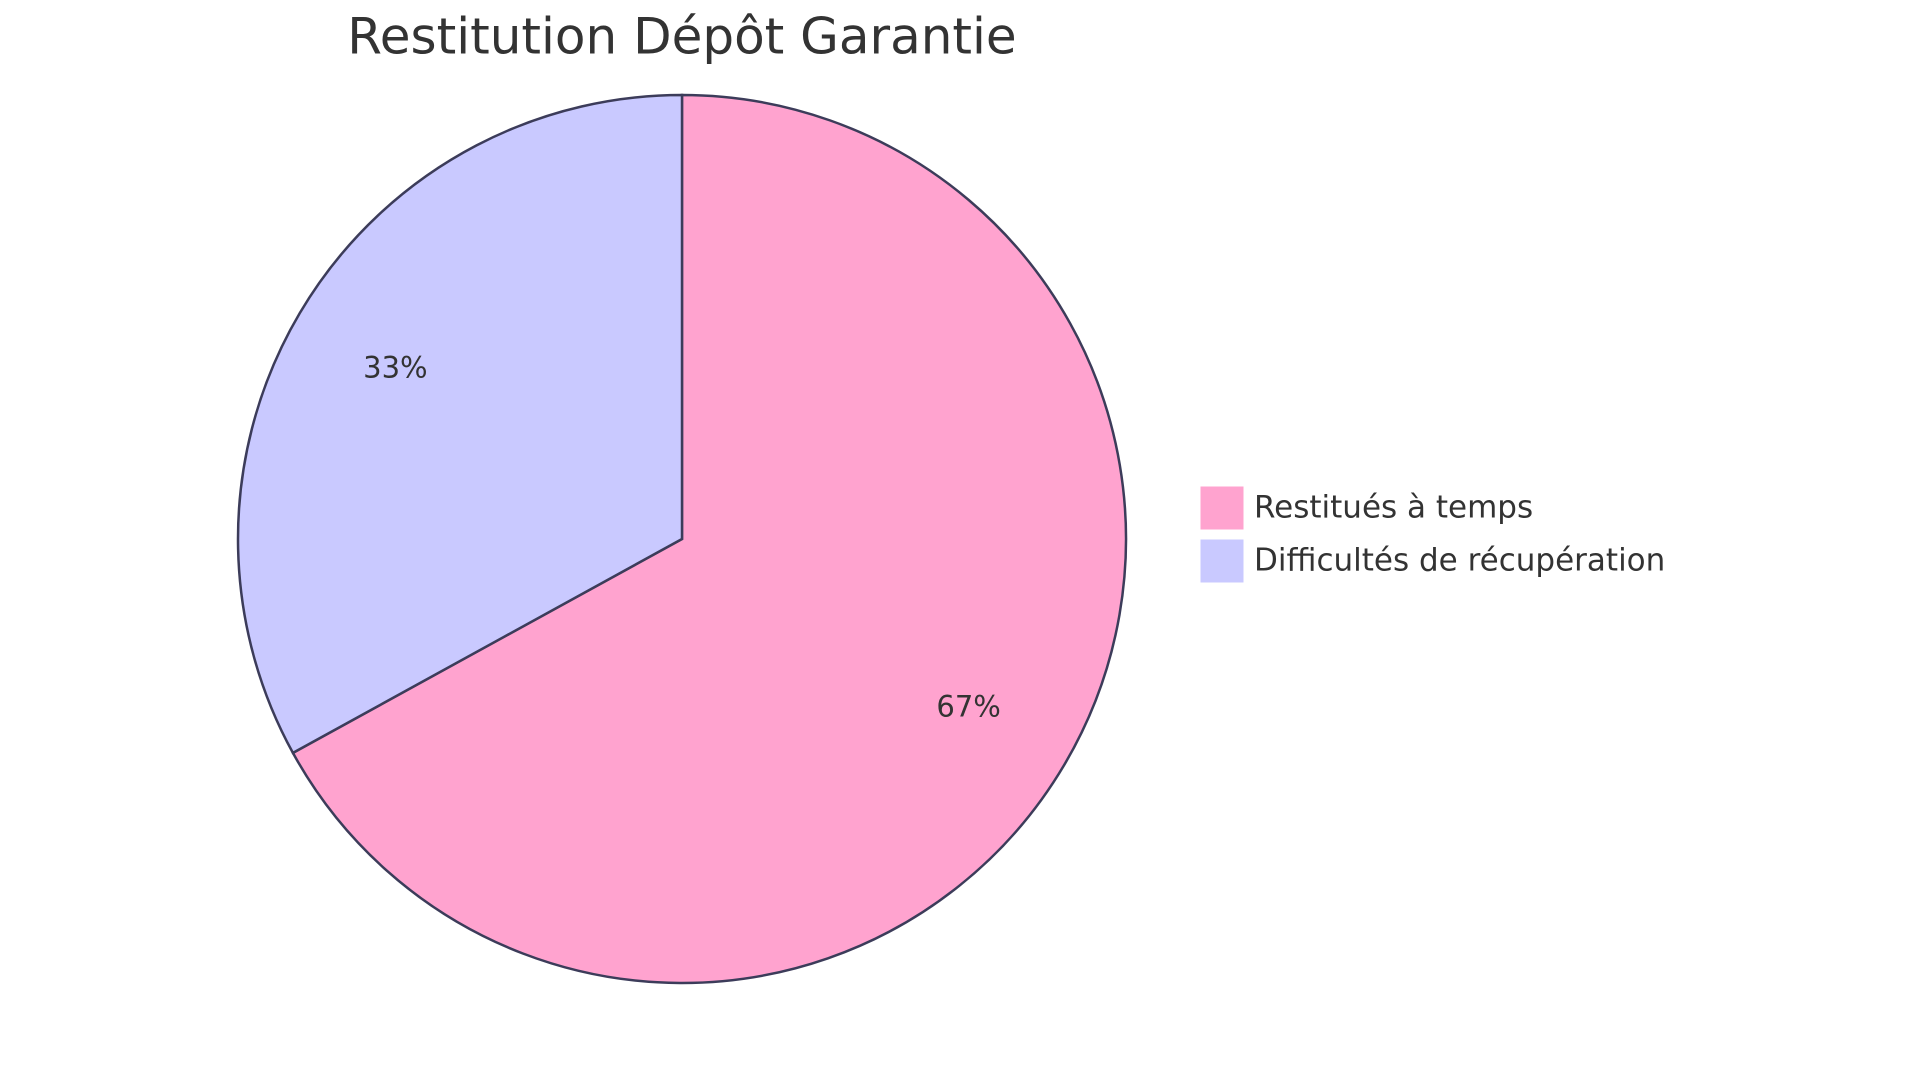 Image resolution: width=1920 pixels, height=1083 pixels. Describe the element at coordinates (460, 424) in the screenshot. I see `pie-slice` at that location.